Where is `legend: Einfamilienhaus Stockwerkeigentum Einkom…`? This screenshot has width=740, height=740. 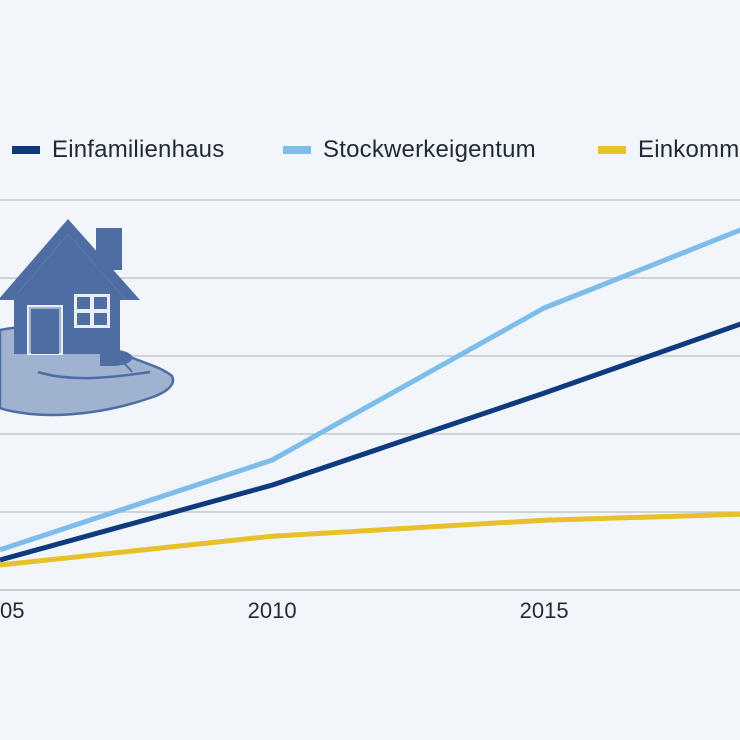
legend: Einfamilienhaus Stockwerkeigentum Einkom… is located at coordinates (370, 150).